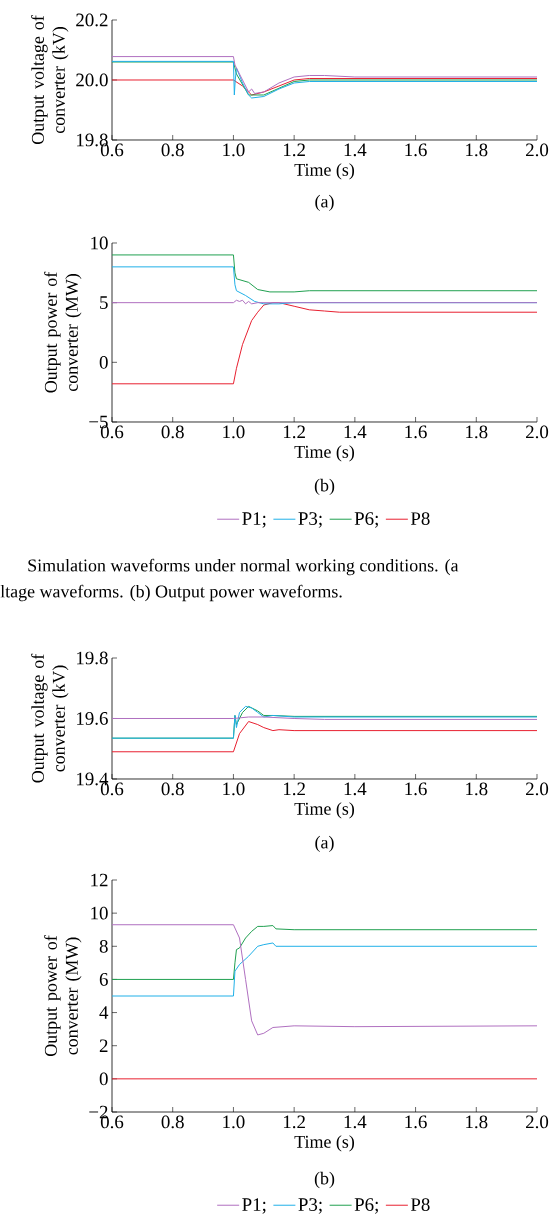  Describe the element at coordinates (92, 20) in the screenshot. I see `y-tick-label: 20.2` at that location.